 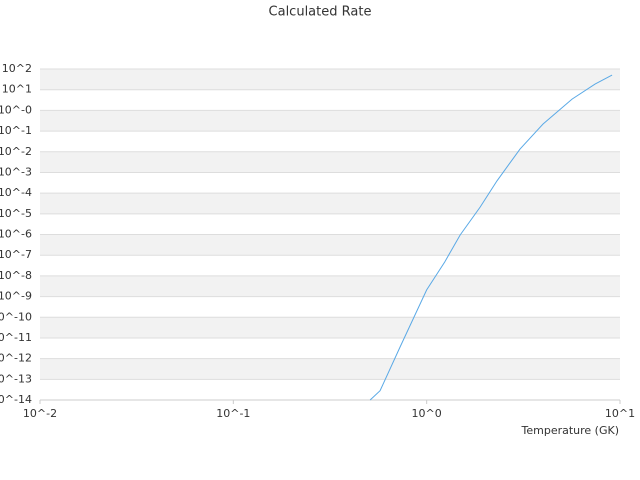 What do you see at coordinates (620, 413) in the screenshot?
I see `x-tick-label: 10^1` at bounding box center [620, 413].